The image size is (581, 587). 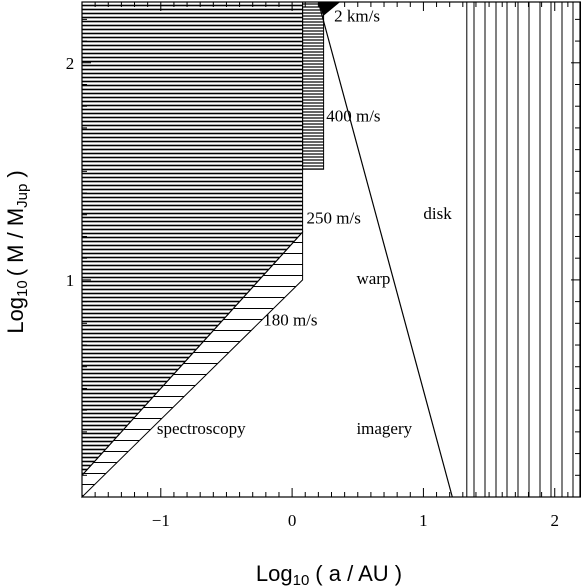 I want to click on y-axis-title-rest: ), so click(x=15, y=173).